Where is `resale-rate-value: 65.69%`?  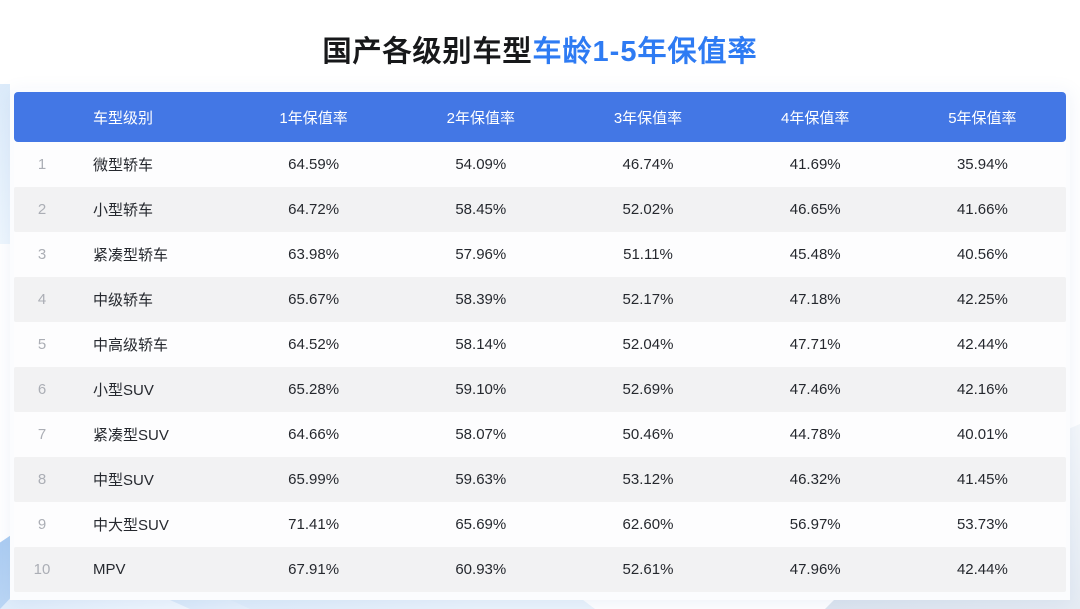
resale-rate-value: 65.69% is located at coordinates (481, 524).